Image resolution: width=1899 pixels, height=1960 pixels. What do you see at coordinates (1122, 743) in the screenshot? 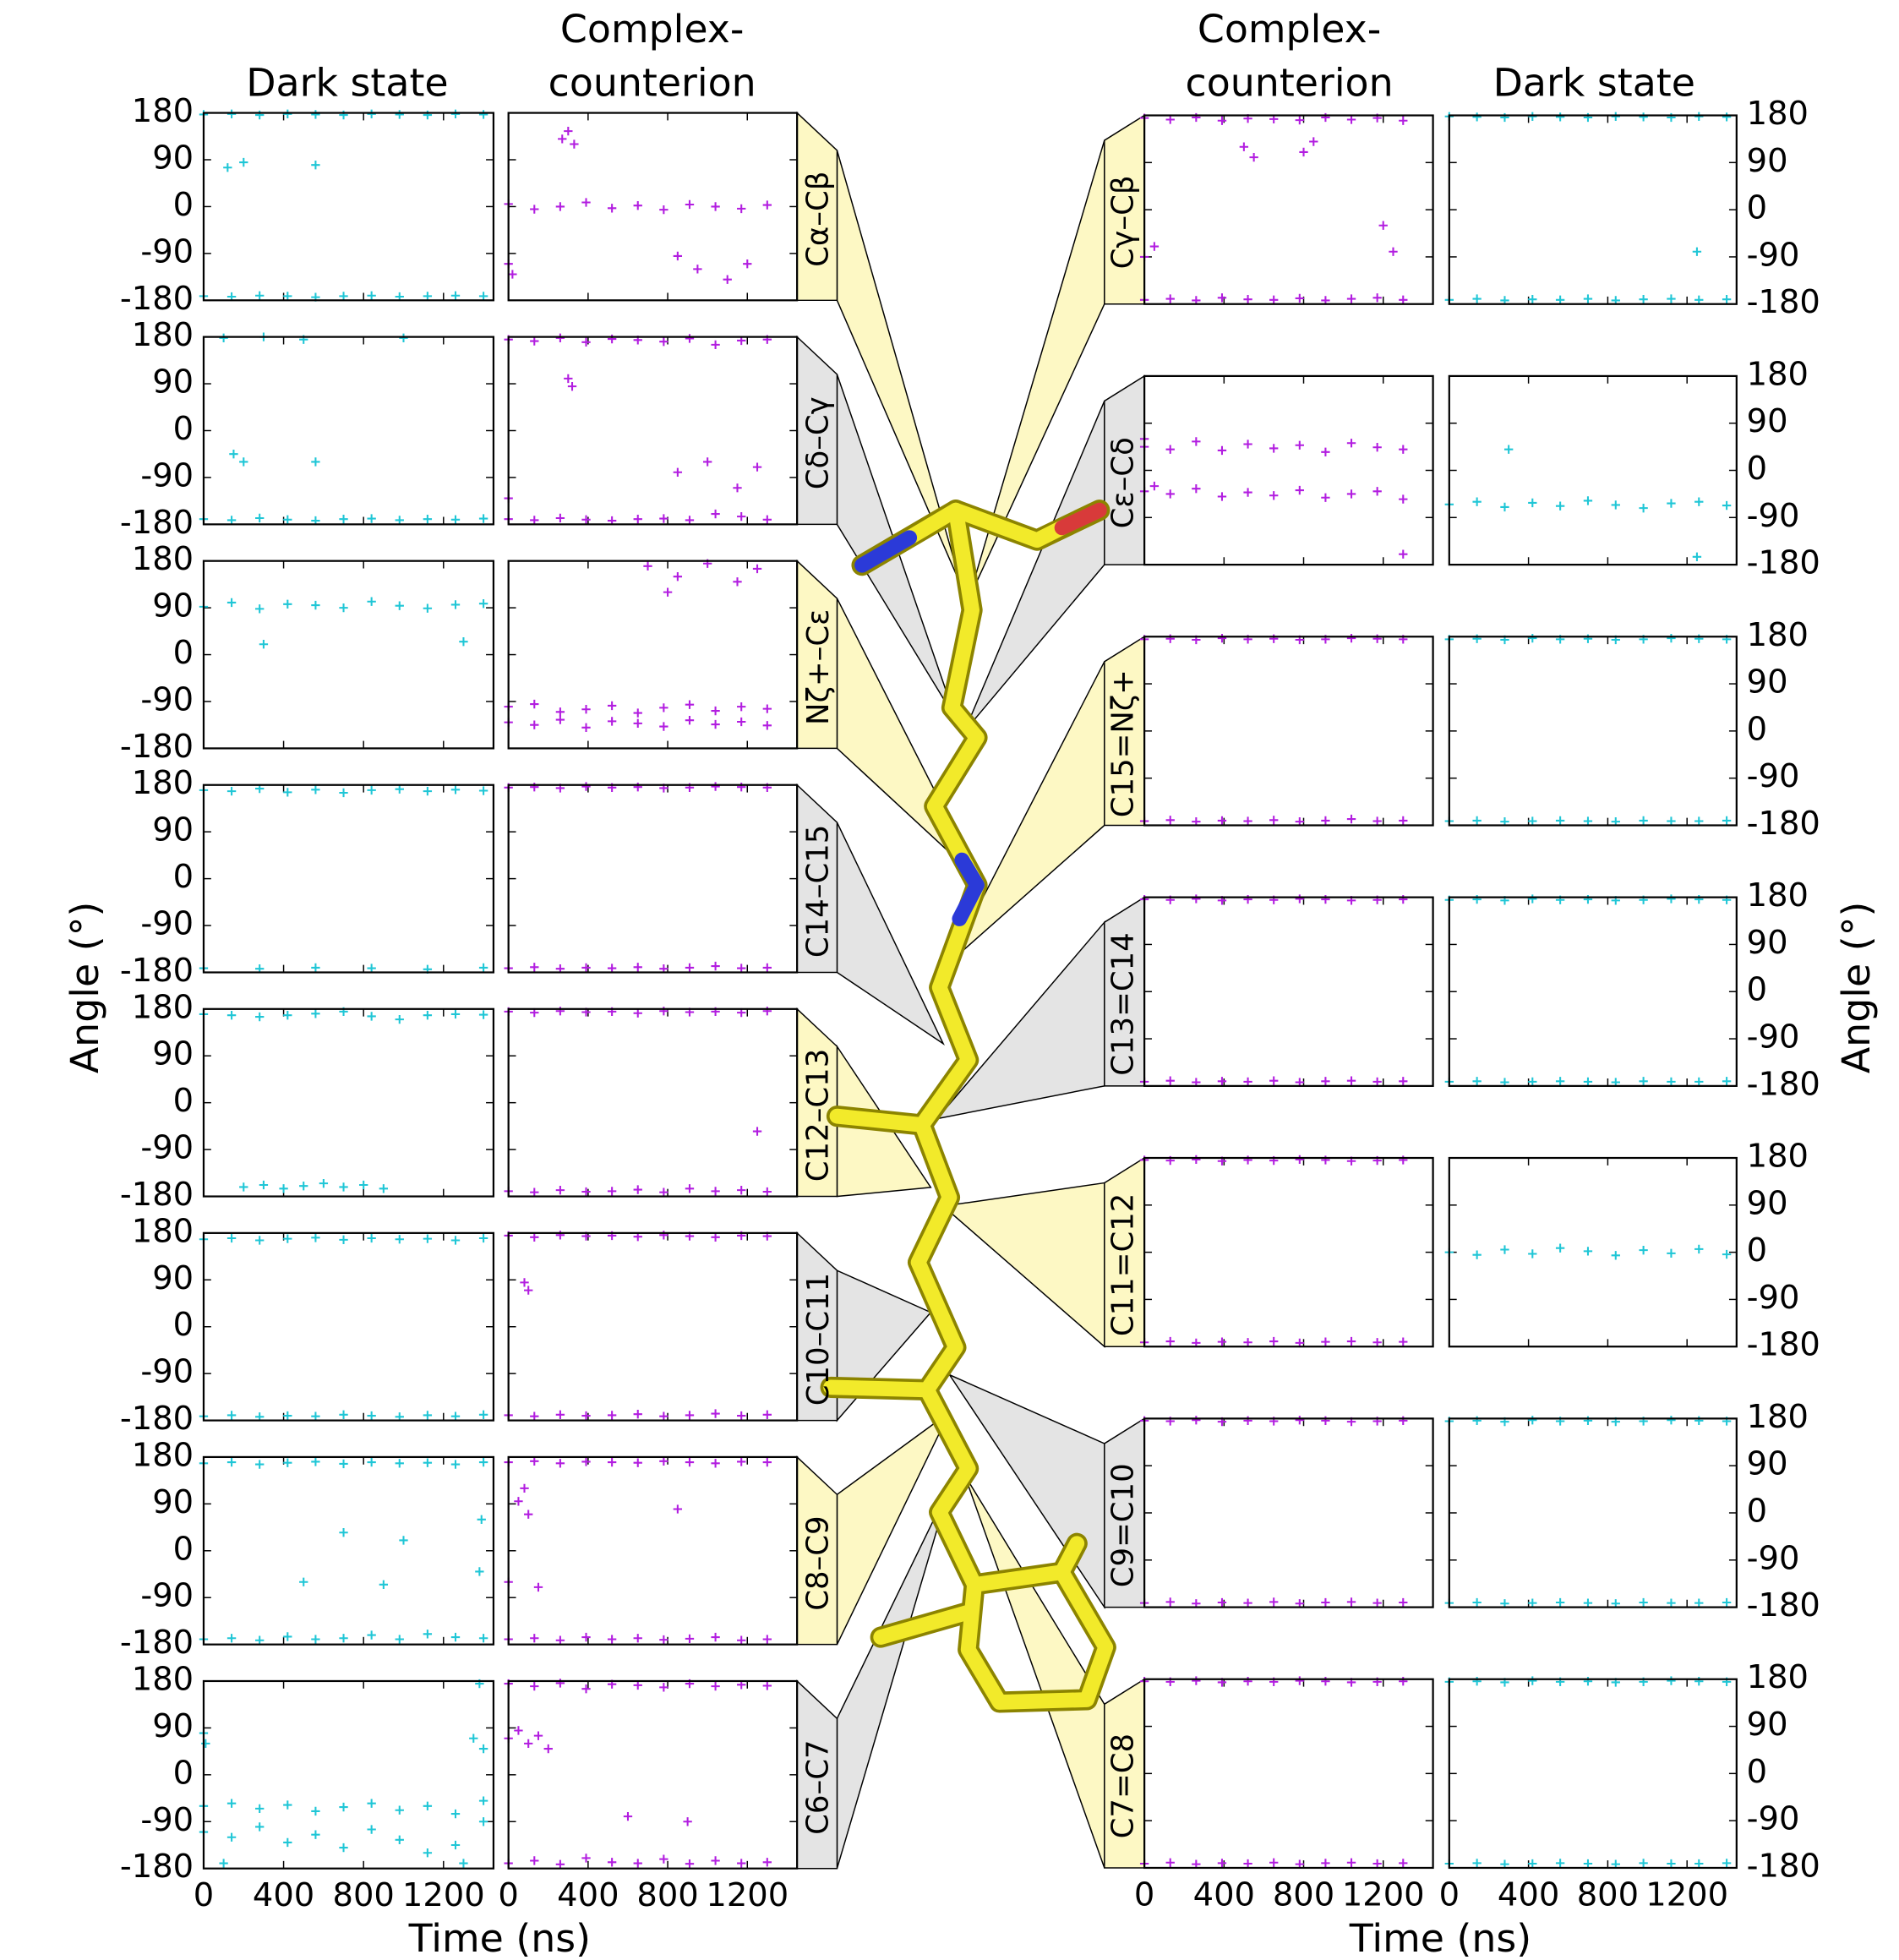
I see `dihedral-label: C15=Nζ+` at bounding box center [1122, 743].